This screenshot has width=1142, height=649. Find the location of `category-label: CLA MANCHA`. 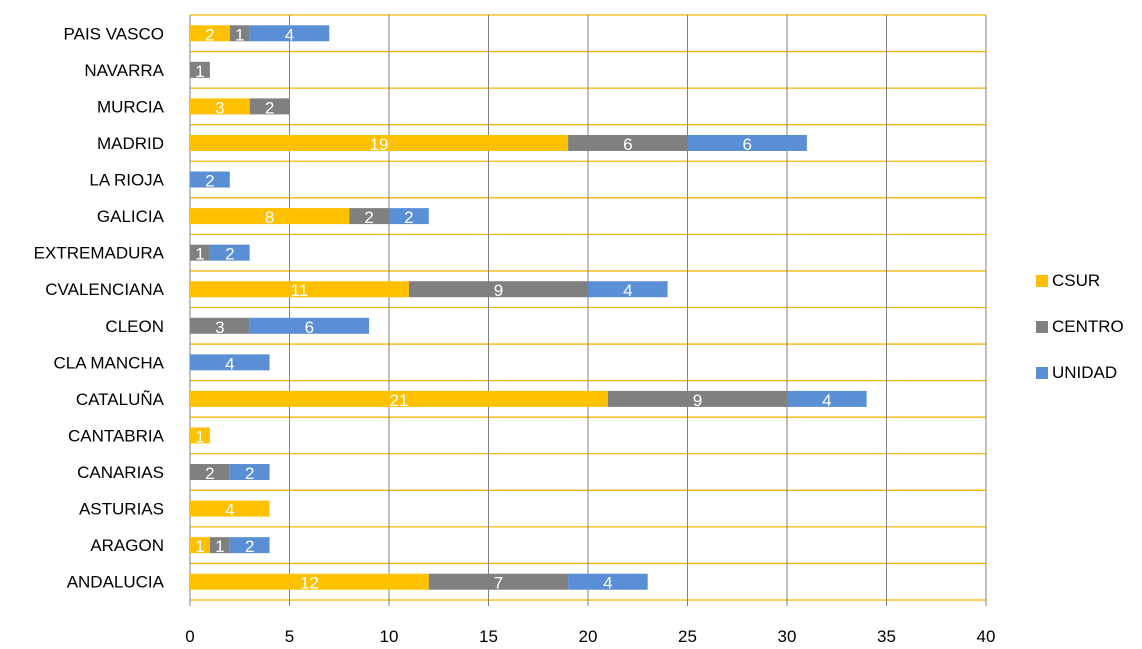

category-label: CLA MANCHA is located at coordinates (108, 362).